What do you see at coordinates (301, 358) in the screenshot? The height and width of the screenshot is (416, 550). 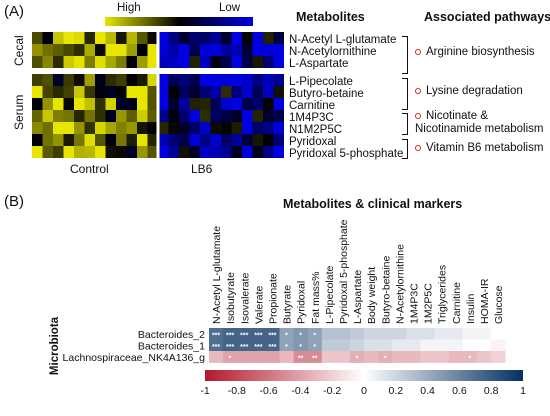 I see `significance-mark: **` at bounding box center [301, 358].